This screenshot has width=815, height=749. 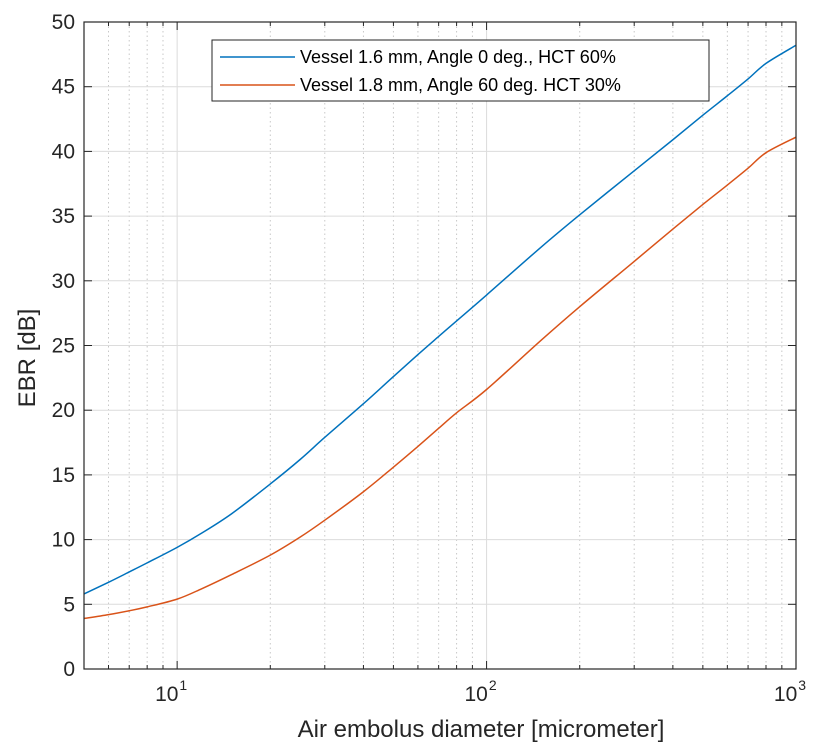 I want to click on y-tick-label: 35, so click(x=63, y=216).